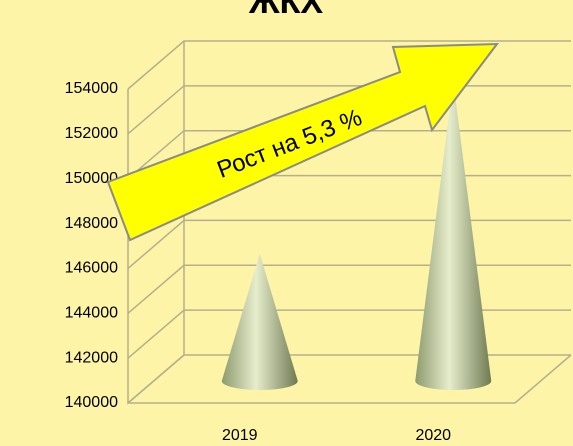  Describe the element at coordinates (91, 178) in the screenshot. I see `y-tick-label: 150000` at that location.